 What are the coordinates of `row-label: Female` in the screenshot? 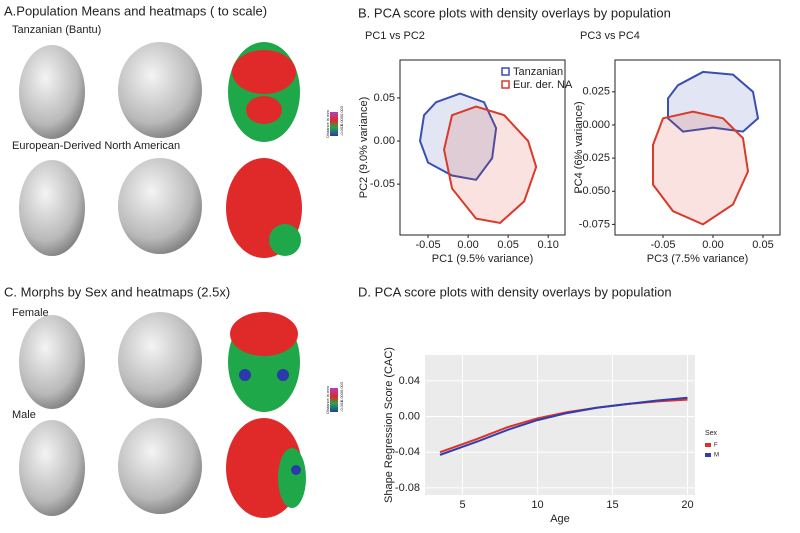 It's located at (30, 313).